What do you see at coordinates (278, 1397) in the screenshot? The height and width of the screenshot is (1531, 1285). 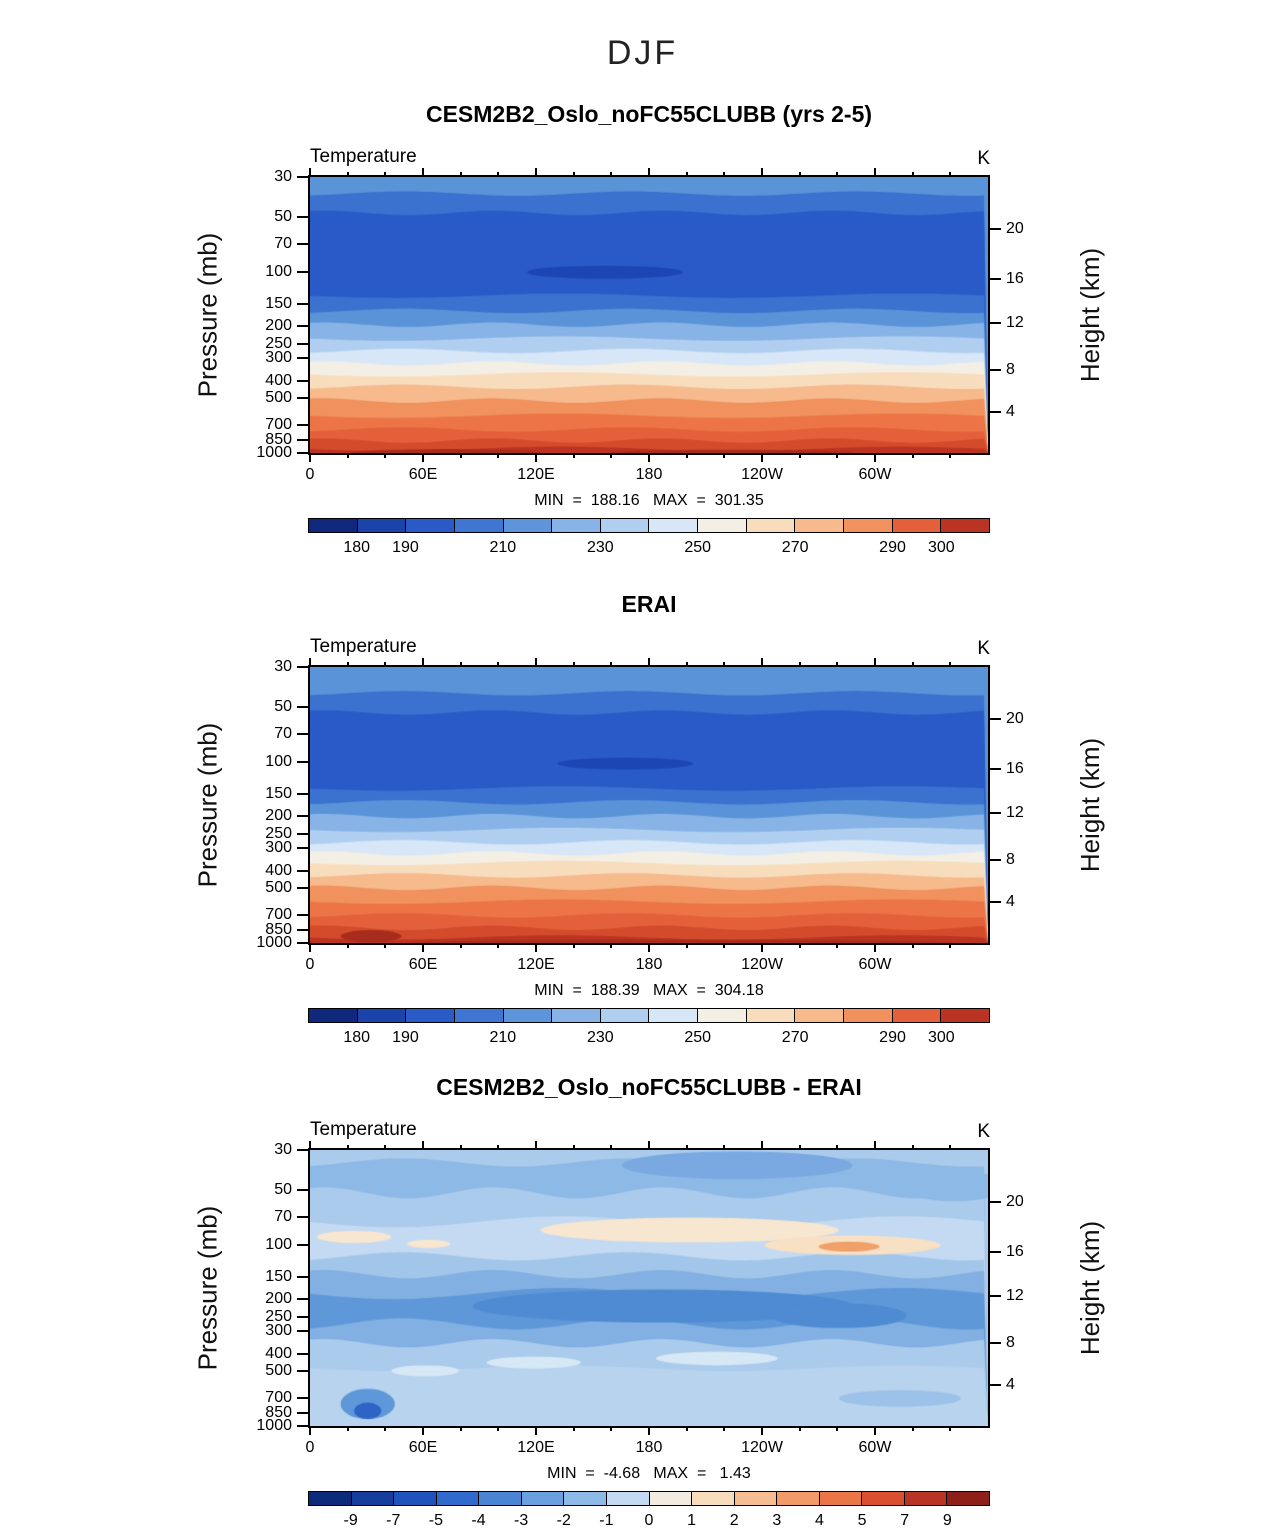 I see `pressure-tick-label: 700` at bounding box center [278, 1397].